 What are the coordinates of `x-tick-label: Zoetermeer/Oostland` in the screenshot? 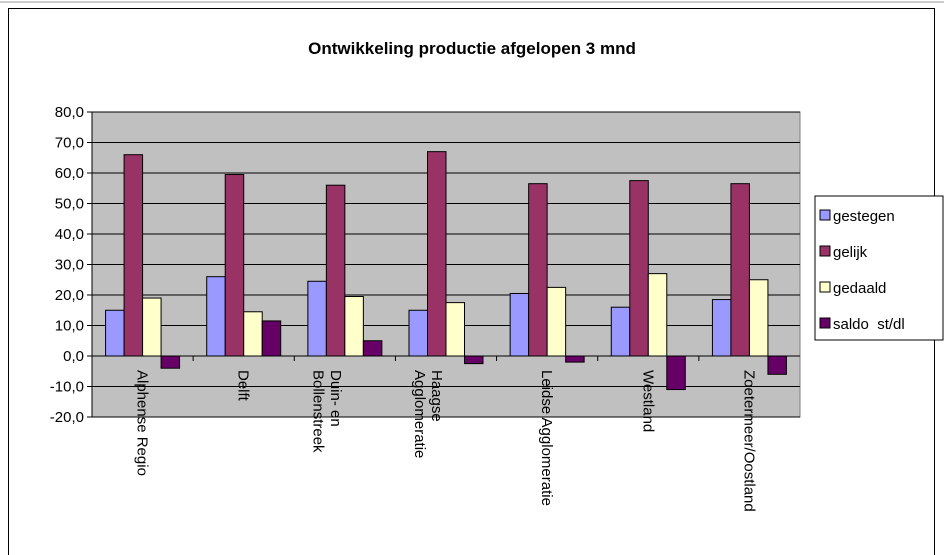 It's located at (748, 441).